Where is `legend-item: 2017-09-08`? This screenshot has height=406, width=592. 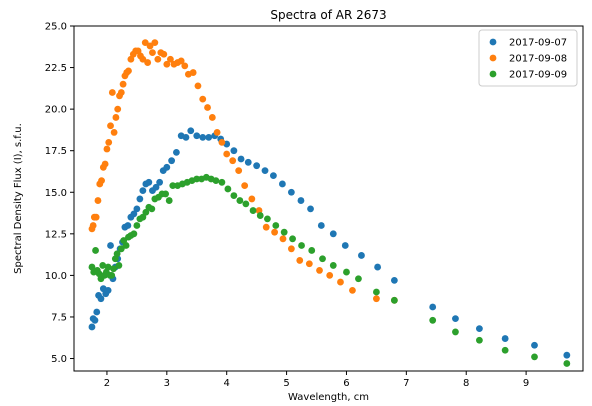
legend-item: 2017-09-08 is located at coordinates (528, 59).